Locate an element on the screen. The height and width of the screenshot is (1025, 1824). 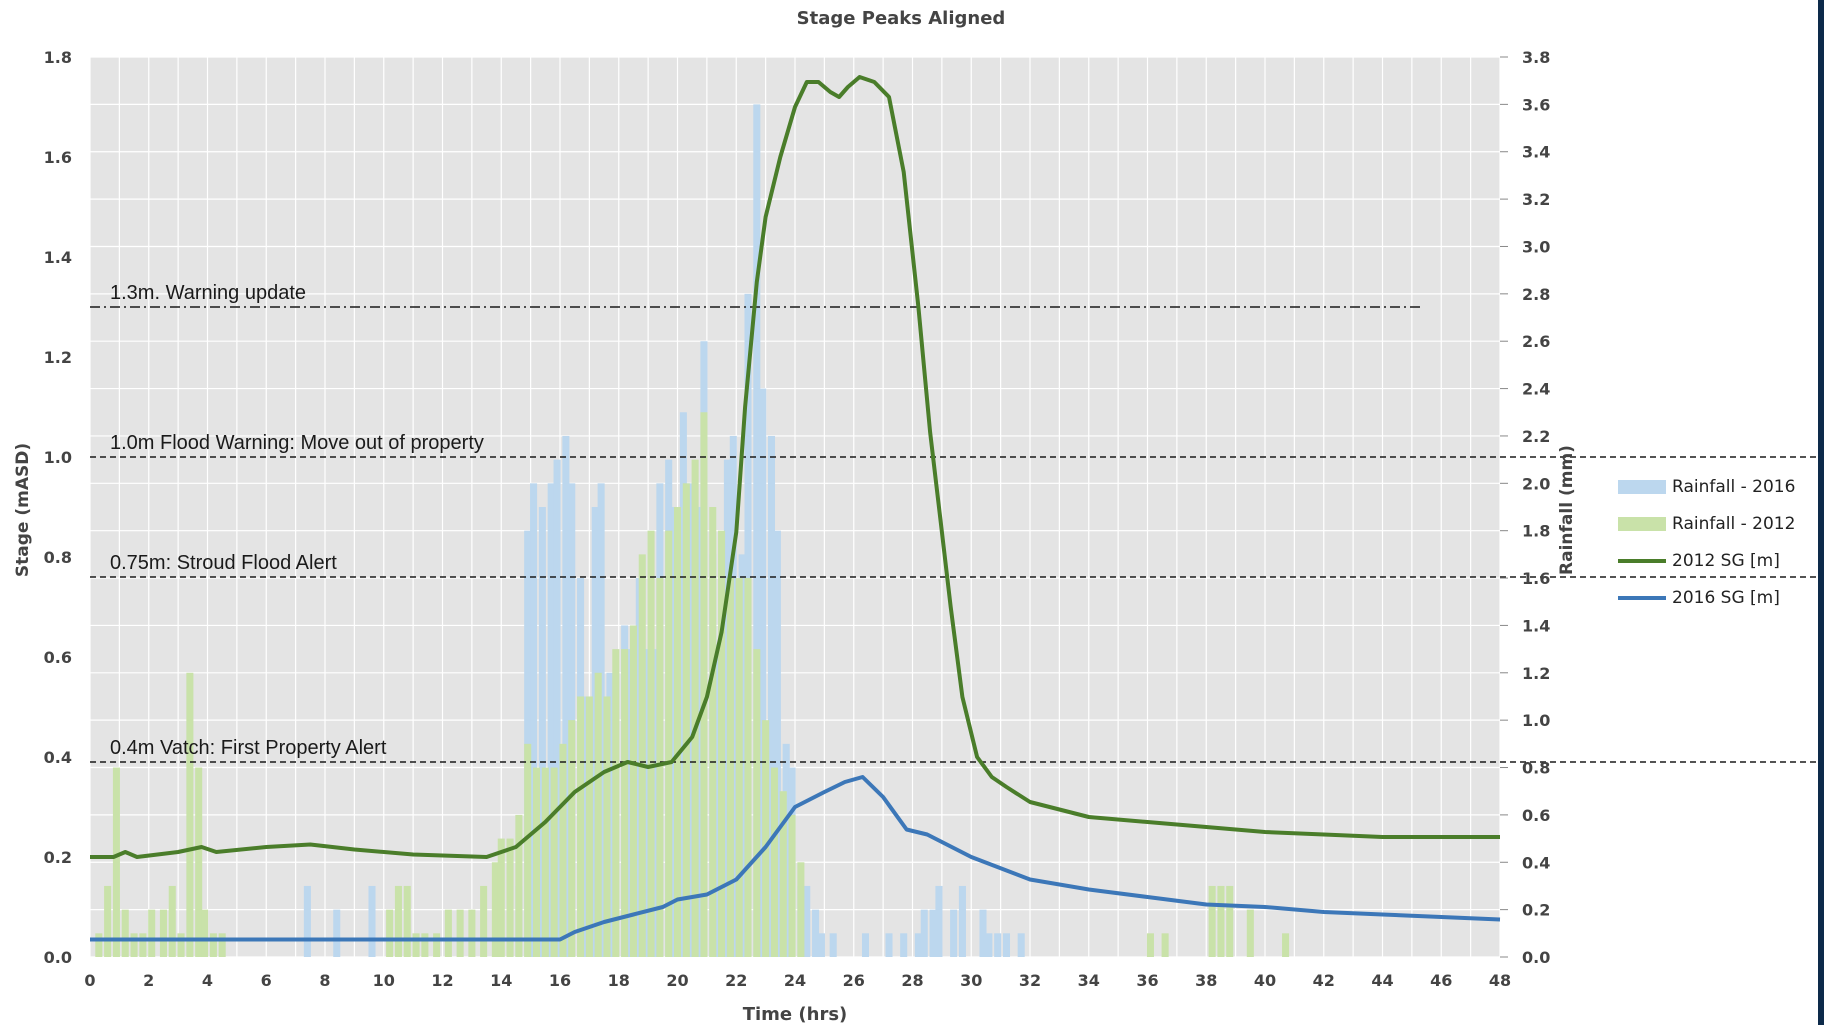
x-tick-label: 10 is located at coordinates (384, 980).